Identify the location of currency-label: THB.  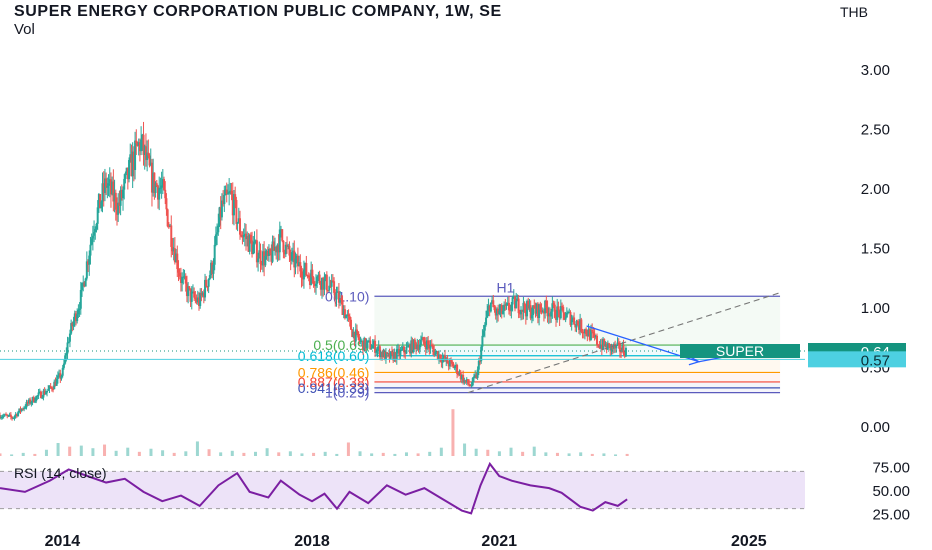
(872, 12).